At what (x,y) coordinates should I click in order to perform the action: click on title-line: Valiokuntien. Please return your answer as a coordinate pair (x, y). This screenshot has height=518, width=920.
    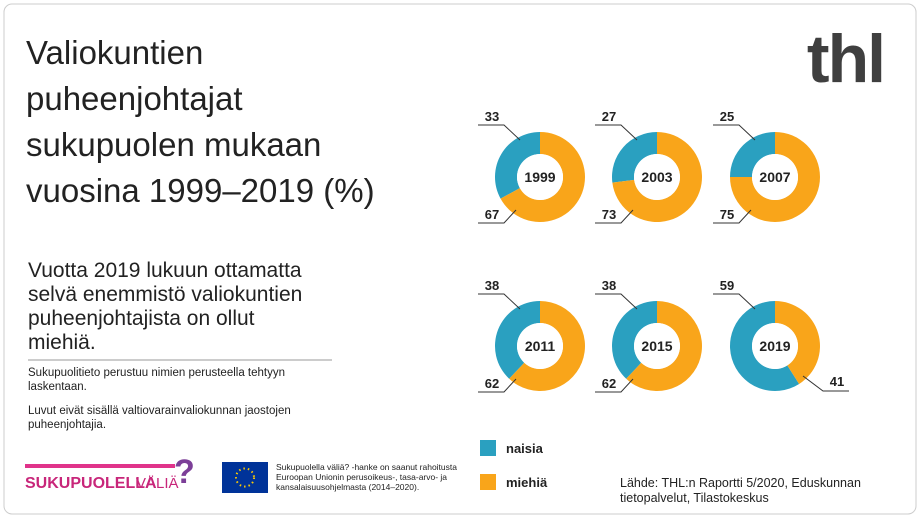
    Looking at the image, I should click on (114, 52).